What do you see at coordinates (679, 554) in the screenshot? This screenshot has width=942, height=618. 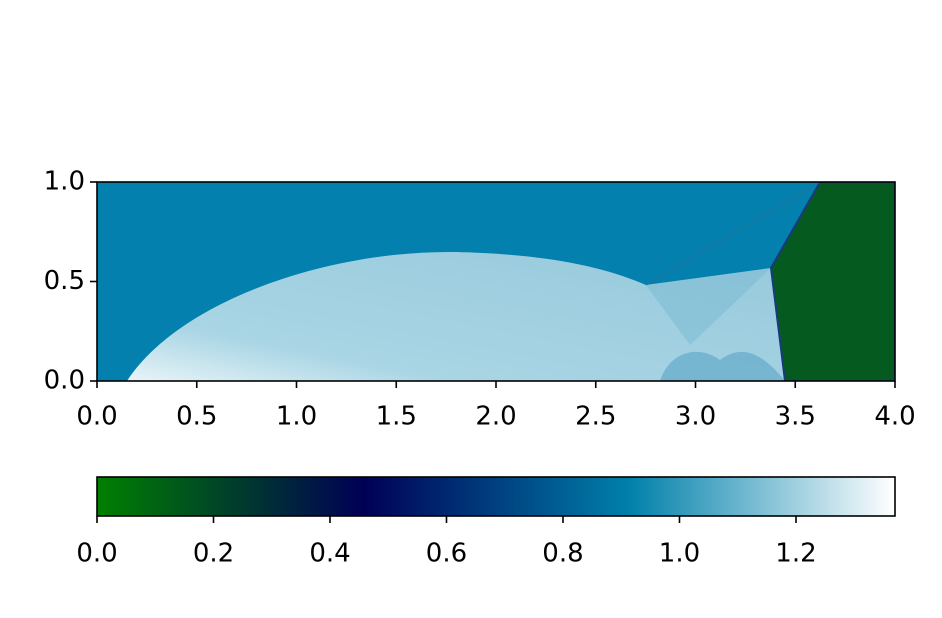 I see `colorbar-tick-label: 1.0` at bounding box center [679, 554].